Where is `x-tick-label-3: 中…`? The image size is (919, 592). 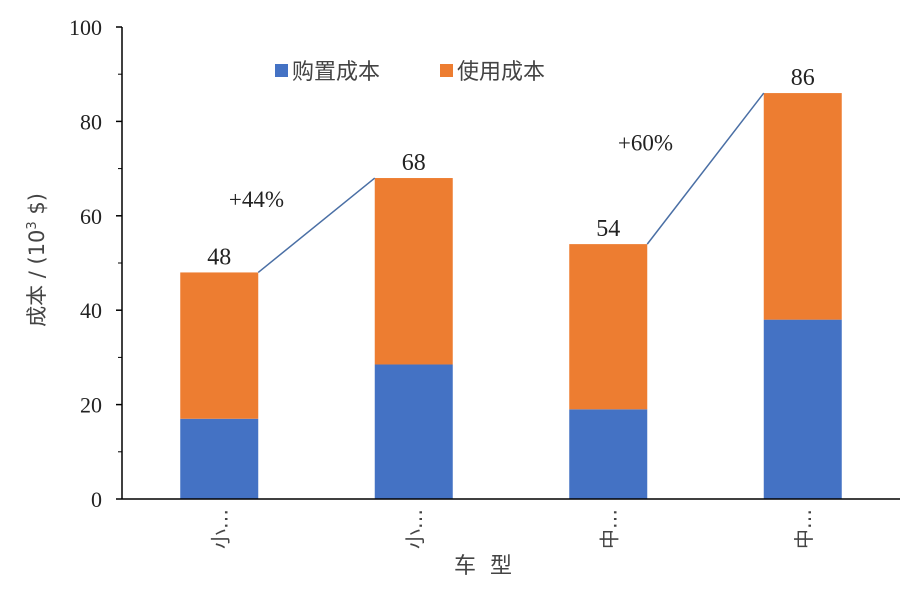 x-tick-label-3: 中… is located at coordinates (804, 529).